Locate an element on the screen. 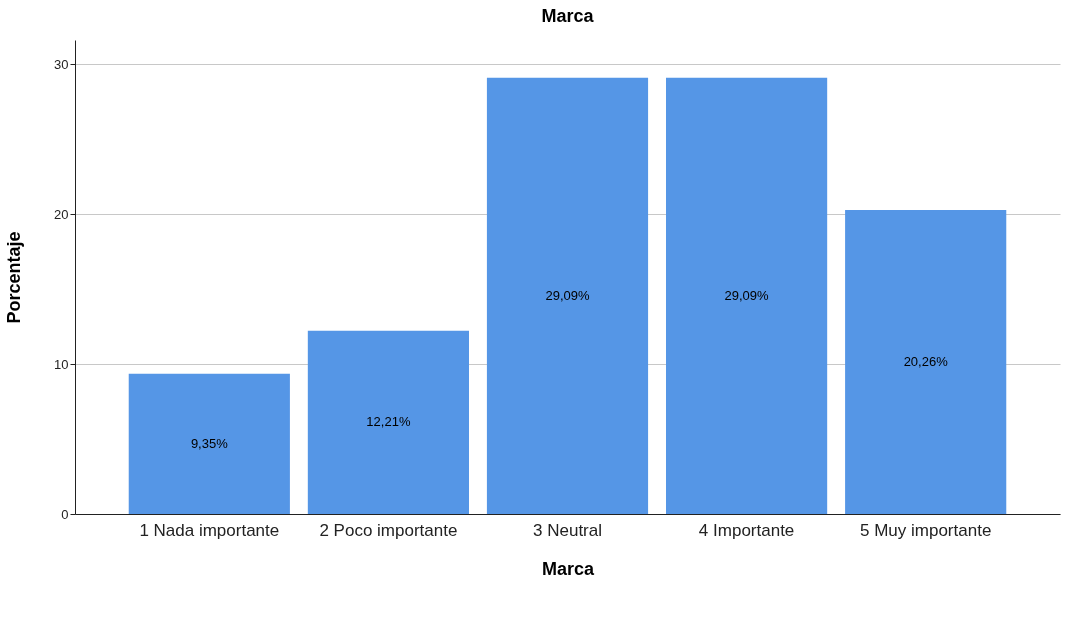 Image resolution: width=1081 pixels, height=635 pixels. y-axis-title: Porcentaje is located at coordinates (14, 277).